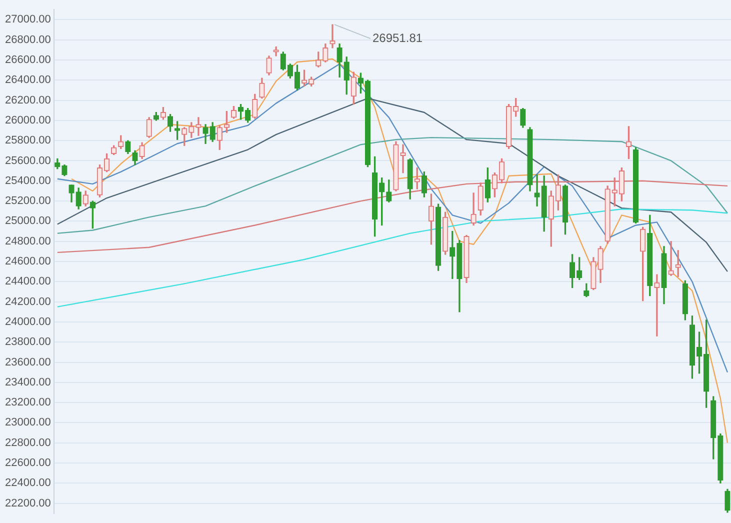 This screenshot has height=523, width=731. What do you see at coordinates (27, 382) in the screenshot?
I see `y-tick-label: 23400.00` at bounding box center [27, 382].